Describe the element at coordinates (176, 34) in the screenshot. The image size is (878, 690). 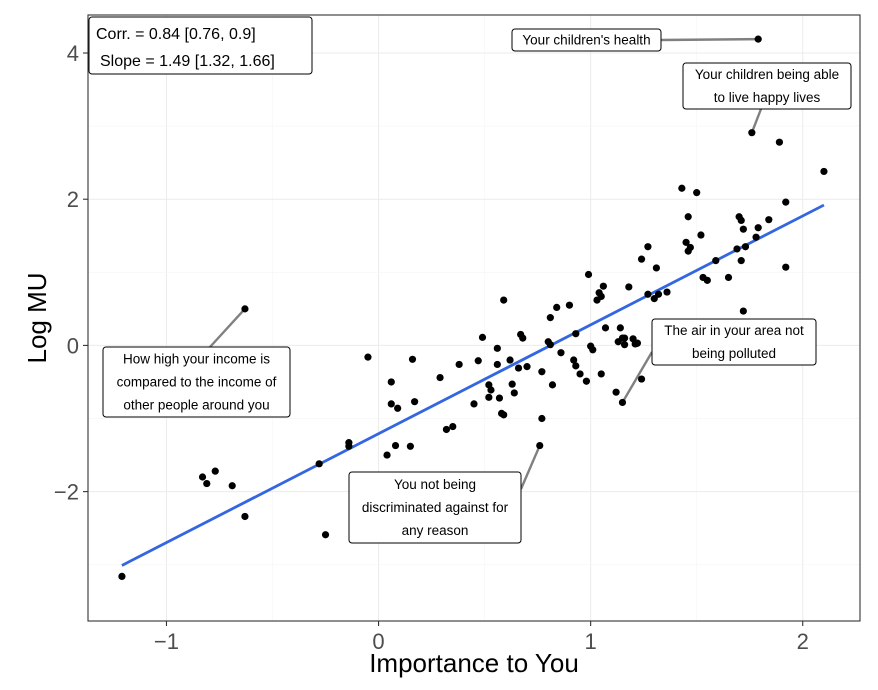
I see `stats-correlation: Corr. = 0.84 [0.76, 0.9]` at that location.